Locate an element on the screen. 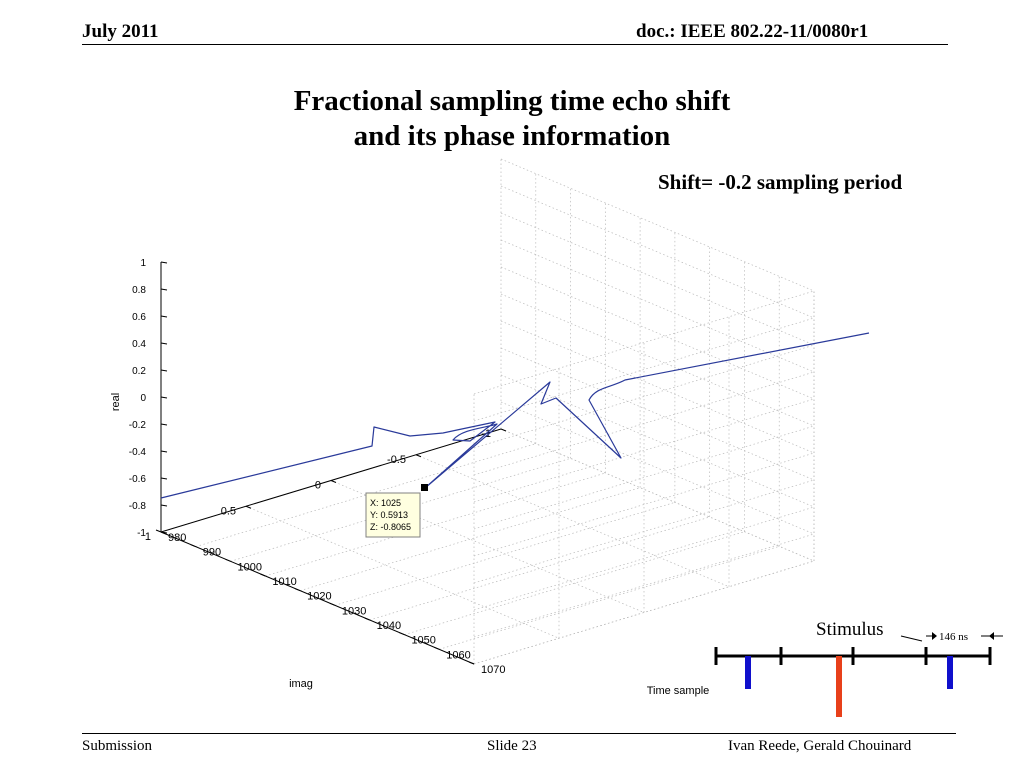 The width and height of the screenshot is (1024, 768). imag-tick-label: 0.5 is located at coordinates (228, 511).